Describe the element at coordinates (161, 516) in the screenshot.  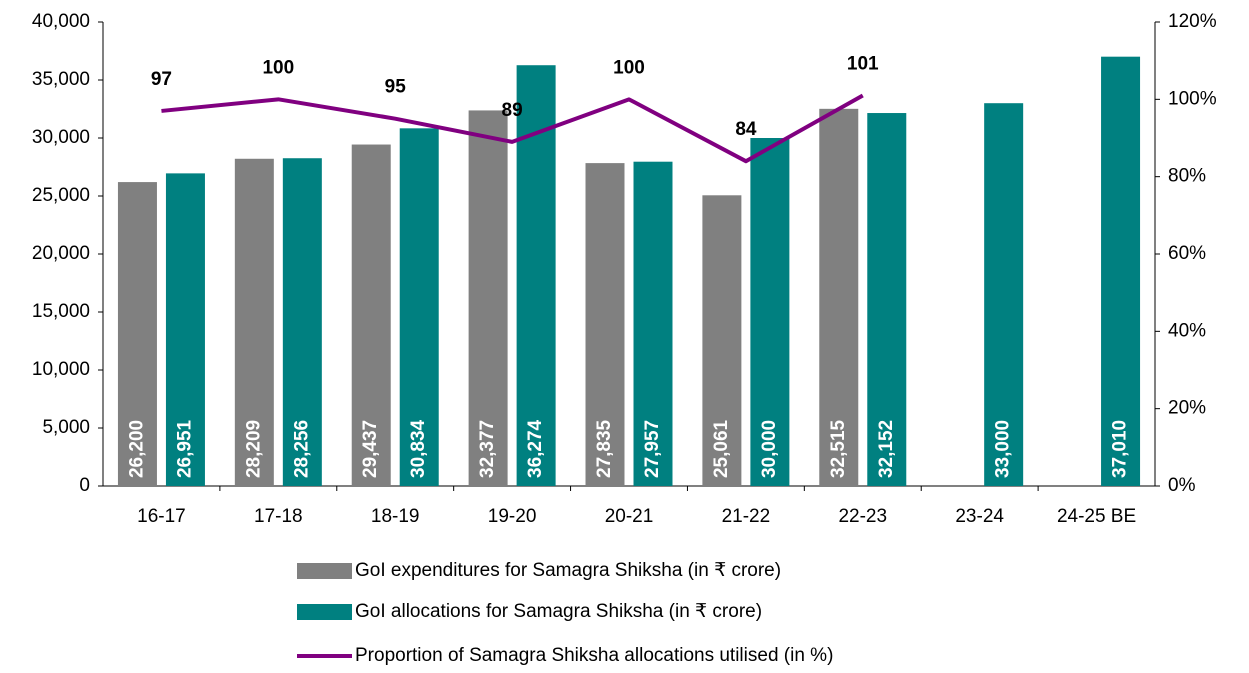
I see `x-tick-label: 16-17` at that location.